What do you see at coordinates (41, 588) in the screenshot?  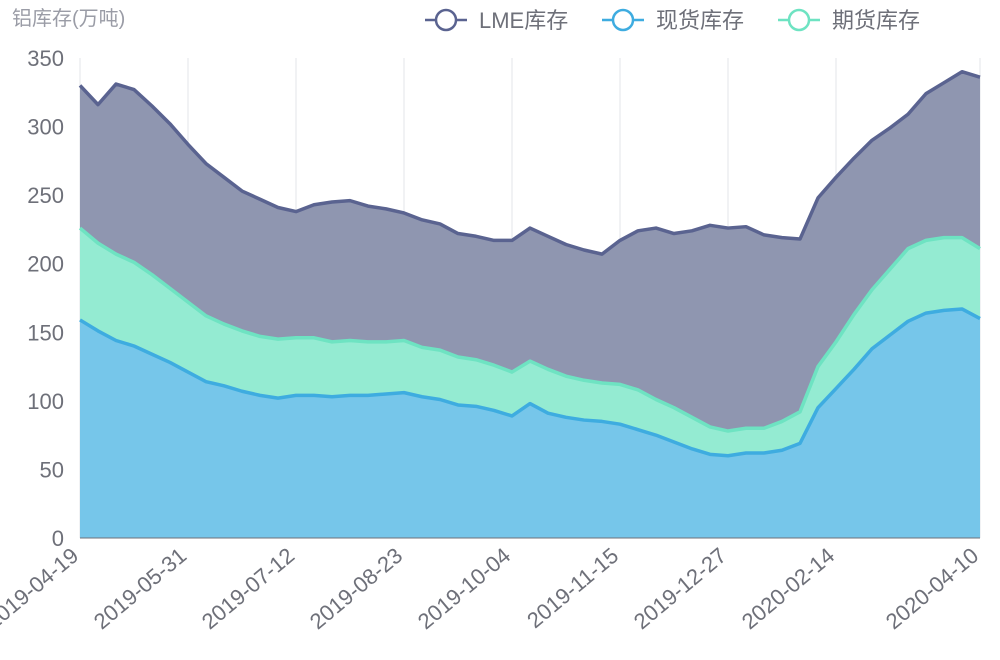 I see `x-tick-label-0: 2019-04-19` at bounding box center [41, 588].